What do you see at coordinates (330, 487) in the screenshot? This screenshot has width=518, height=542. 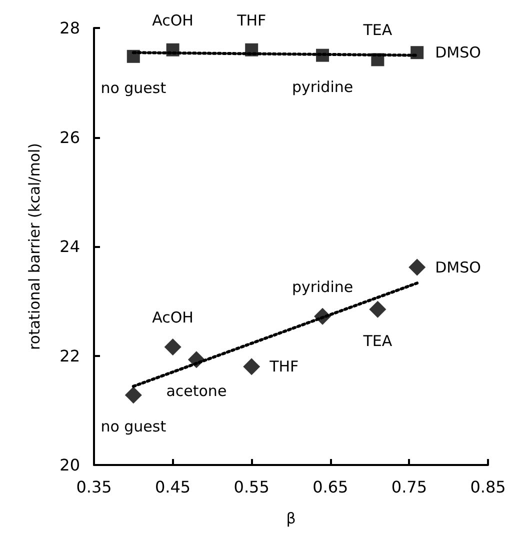 I see `x-tick-label: 0.65` at bounding box center [330, 487].